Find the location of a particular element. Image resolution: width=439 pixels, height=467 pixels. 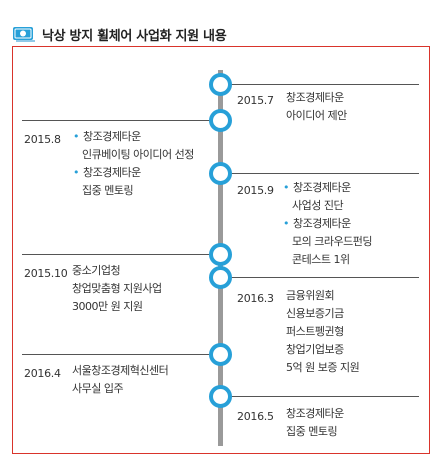

event-line: 5억 원 보증 지원 is located at coordinates (323, 367).